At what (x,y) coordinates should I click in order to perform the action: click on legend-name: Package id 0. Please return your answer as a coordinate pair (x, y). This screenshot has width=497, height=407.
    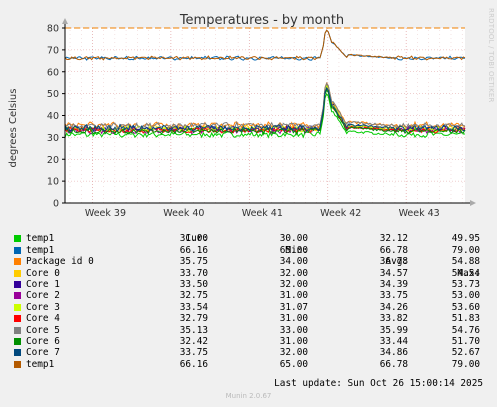
    Looking at the image, I should click on (60, 262).